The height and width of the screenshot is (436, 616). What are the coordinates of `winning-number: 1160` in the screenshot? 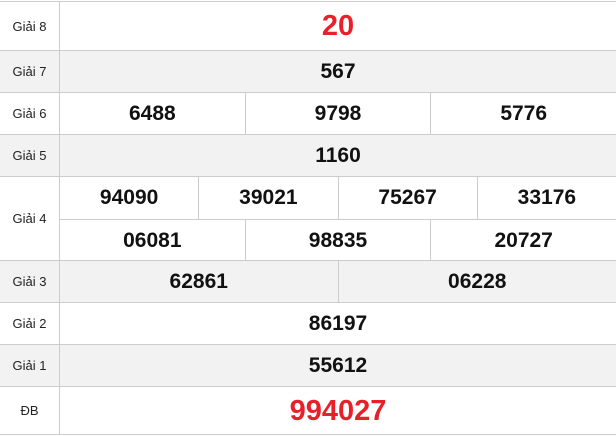 It's located at (338, 155).